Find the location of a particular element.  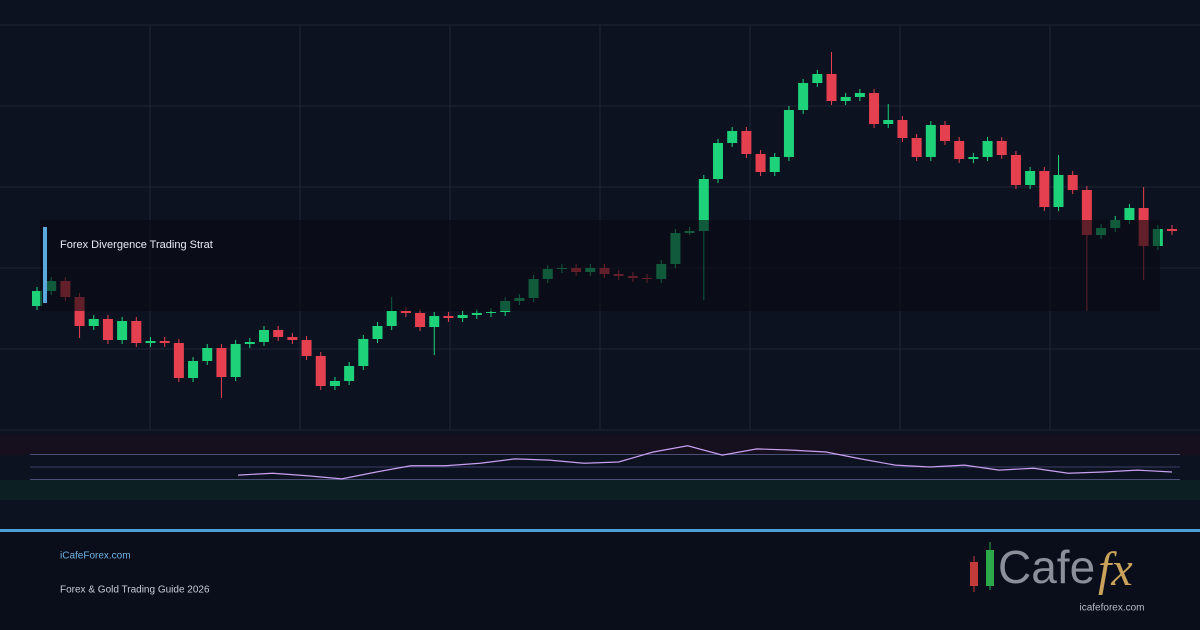

oscillator is located at coordinates (605, 462).